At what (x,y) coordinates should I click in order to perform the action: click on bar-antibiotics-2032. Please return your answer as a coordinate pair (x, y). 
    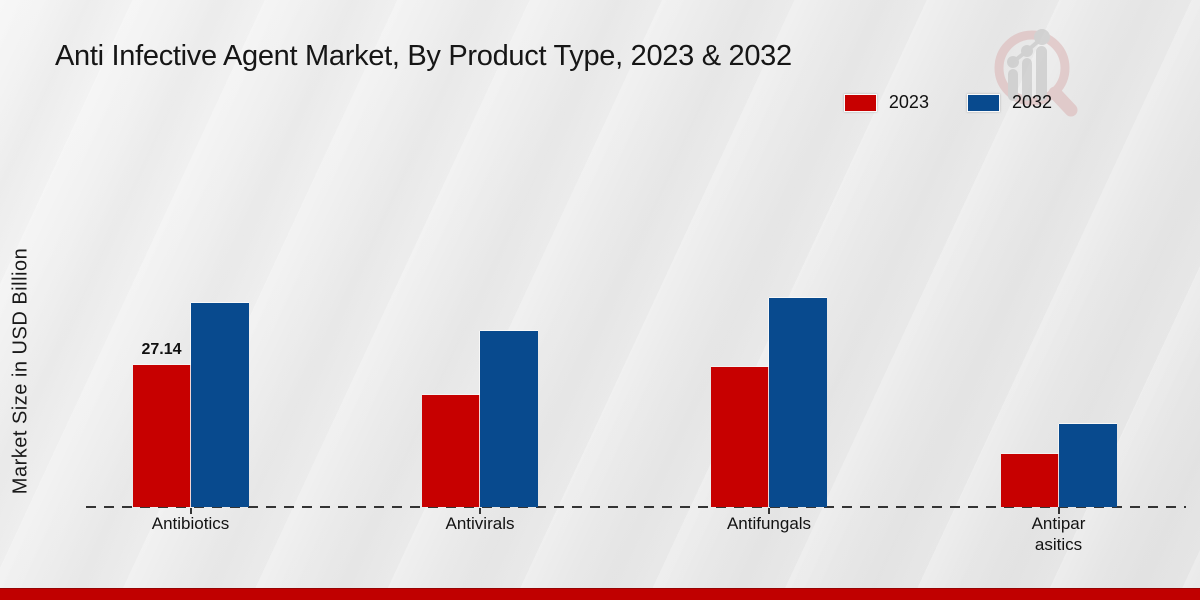
    Looking at the image, I should click on (219, 404).